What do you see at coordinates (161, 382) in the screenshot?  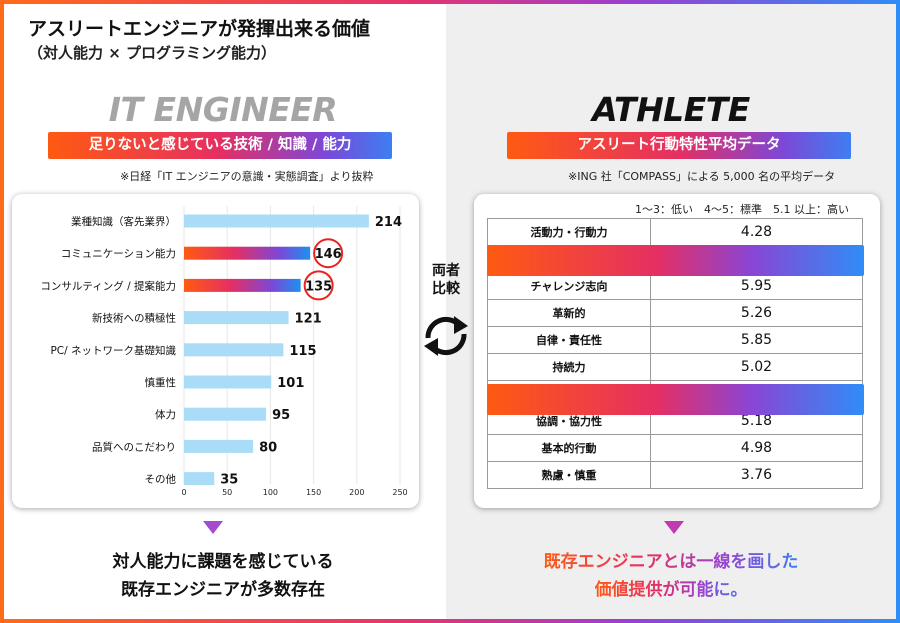 I see `category-label: 慎重性` at bounding box center [161, 382].